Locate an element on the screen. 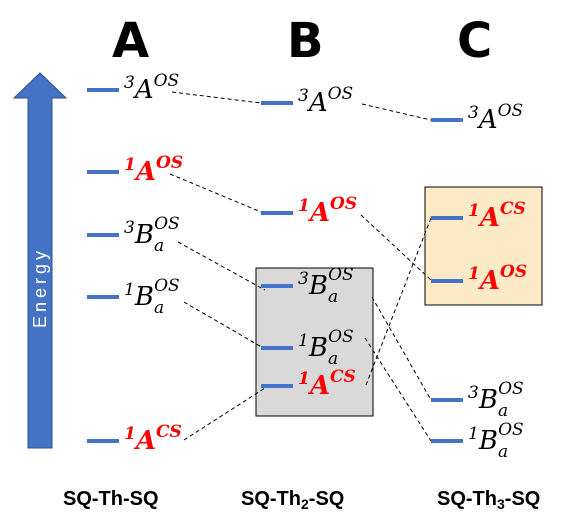 Image resolution: width=576 pixels, height=515 pixels. level-label-C-5: 1BaOS is located at coordinates (496, 441).